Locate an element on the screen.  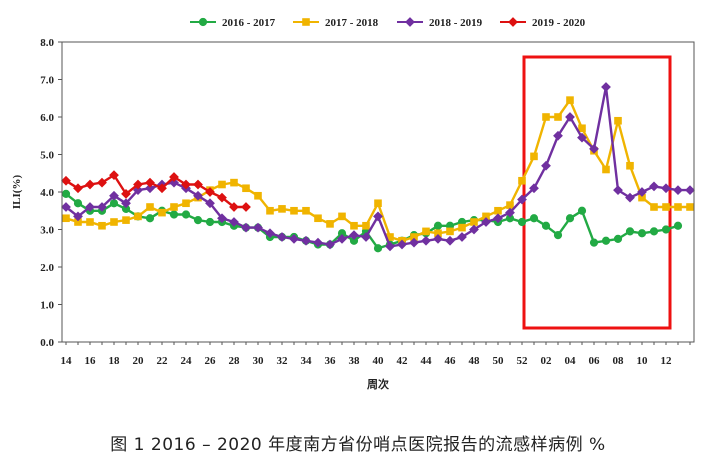
legend-item: 2016 - 2017 is located at coordinates (233, 23).